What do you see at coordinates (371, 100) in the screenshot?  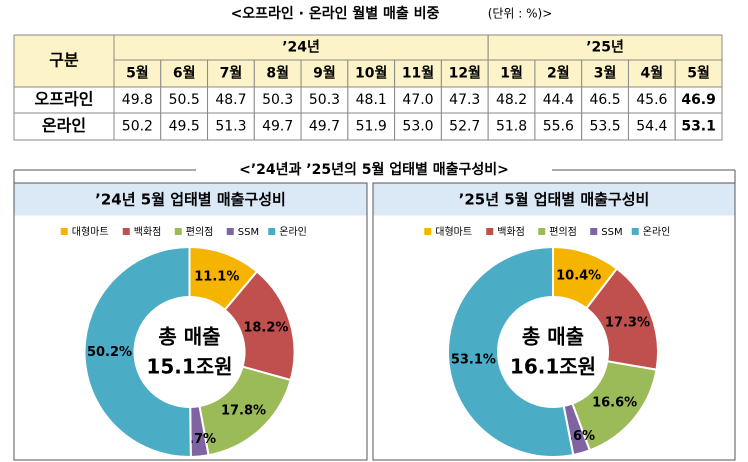 I see `cell-value: 48.1` at bounding box center [371, 100].